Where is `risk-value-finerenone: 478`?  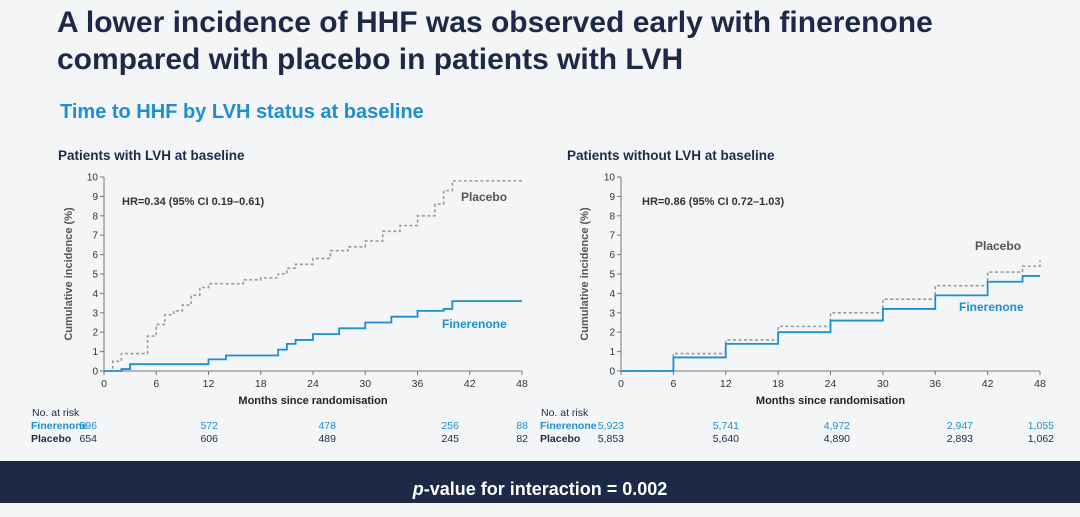
risk-value-finerenone: 478 is located at coordinates (327, 426).